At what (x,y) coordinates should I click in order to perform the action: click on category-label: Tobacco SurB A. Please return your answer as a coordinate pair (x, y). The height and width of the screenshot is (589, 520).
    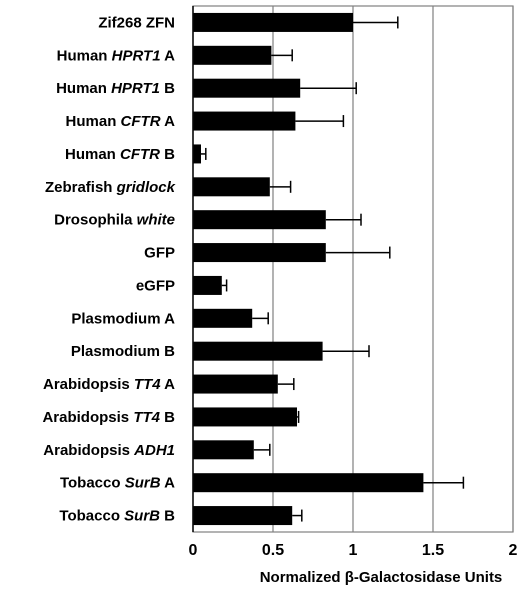
    Looking at the image, I should click on (117, 483).